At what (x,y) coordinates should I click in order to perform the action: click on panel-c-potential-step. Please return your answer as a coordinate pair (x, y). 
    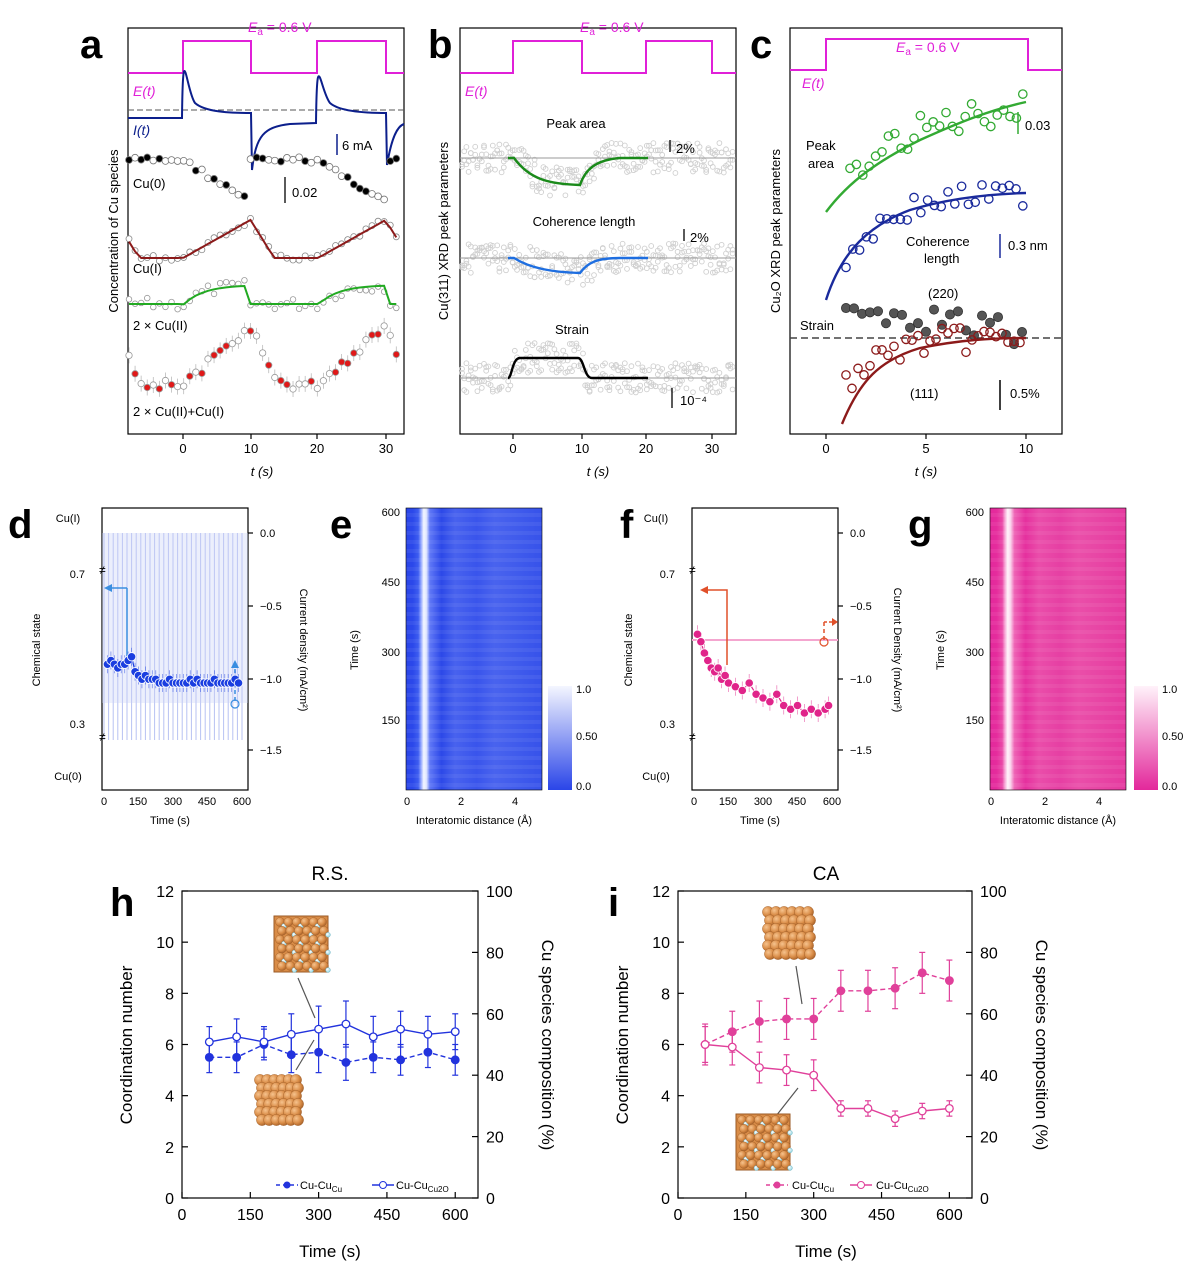
    Looking at the image, I should click on (926, 54).